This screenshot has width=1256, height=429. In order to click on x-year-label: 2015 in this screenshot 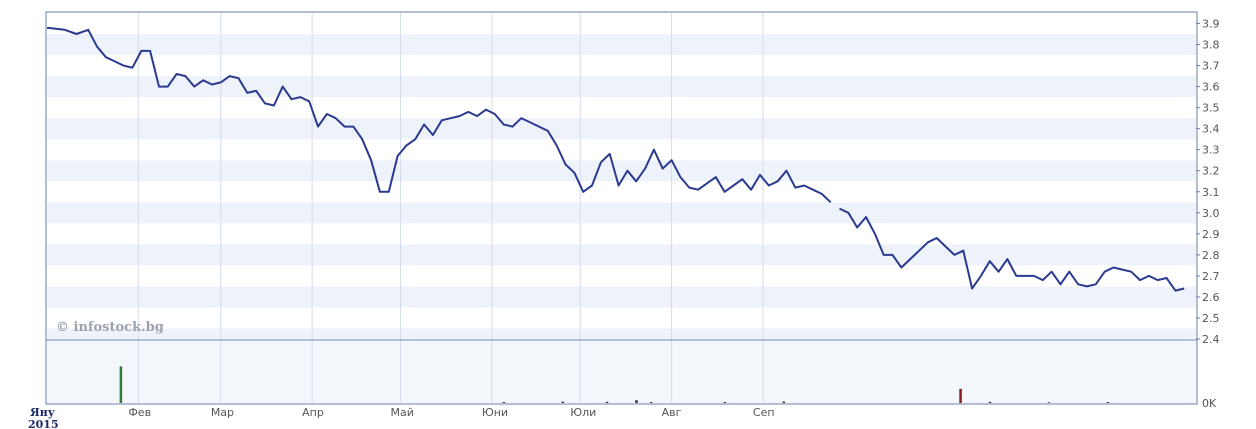, I will do `click(43, 423)`.